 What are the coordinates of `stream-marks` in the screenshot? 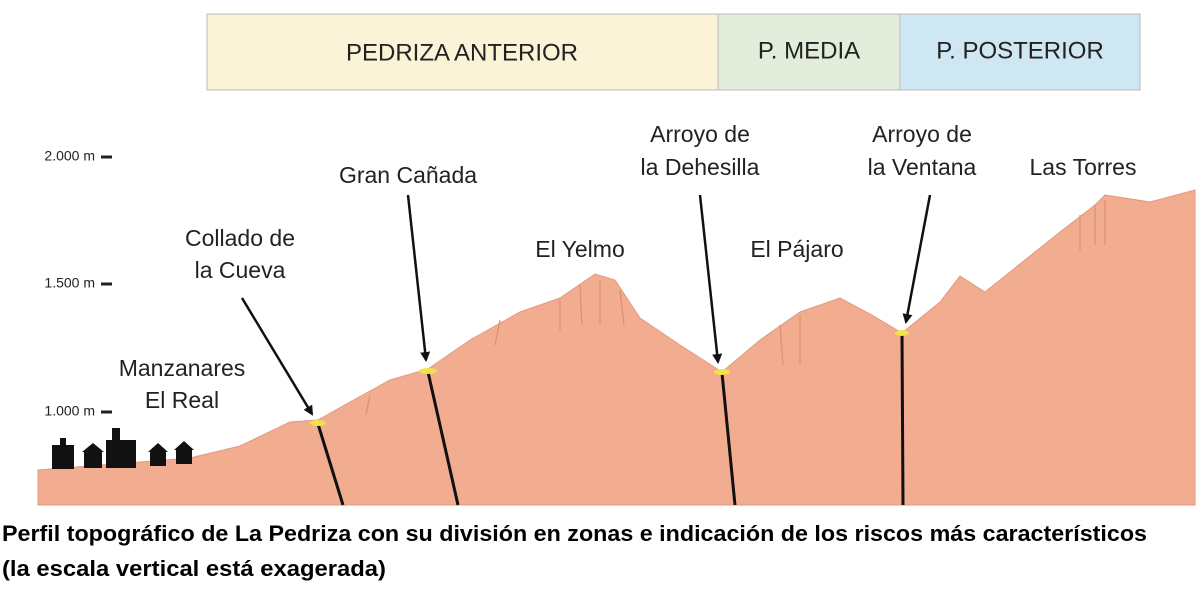 It's located at (609, 378).